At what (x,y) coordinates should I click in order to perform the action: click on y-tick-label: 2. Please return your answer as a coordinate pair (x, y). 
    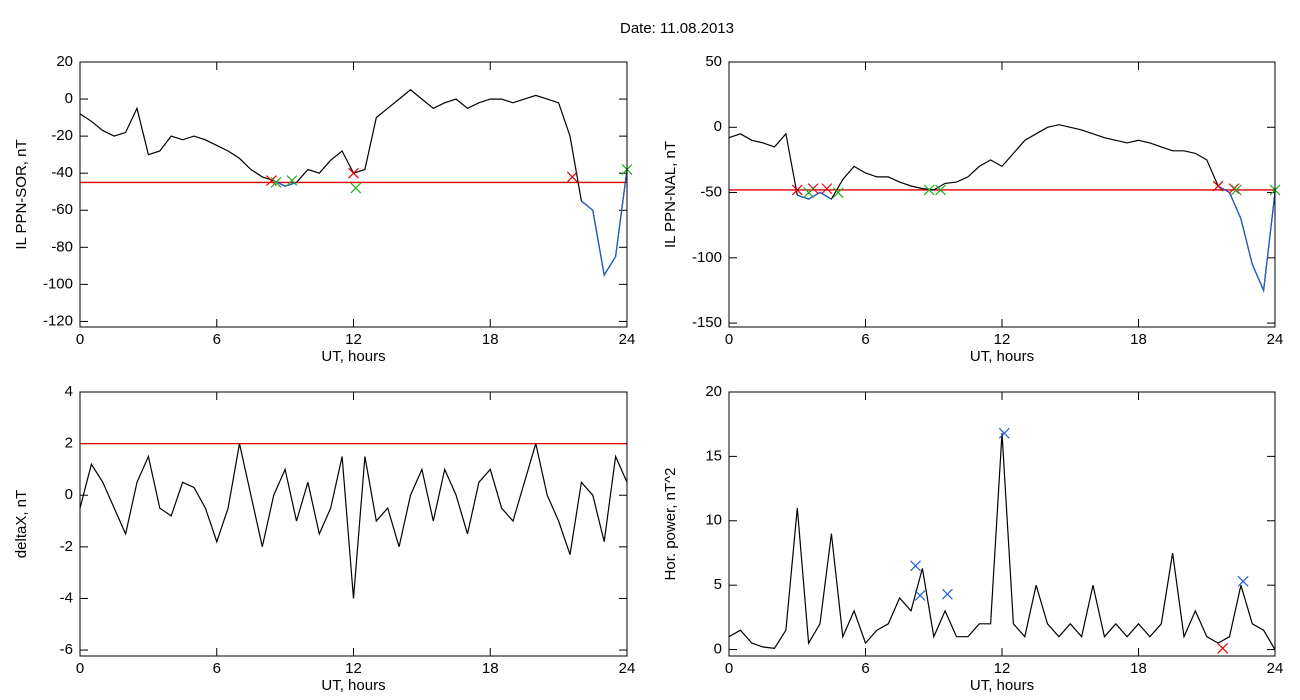
    Looking at the image, I should click on (69, 443).